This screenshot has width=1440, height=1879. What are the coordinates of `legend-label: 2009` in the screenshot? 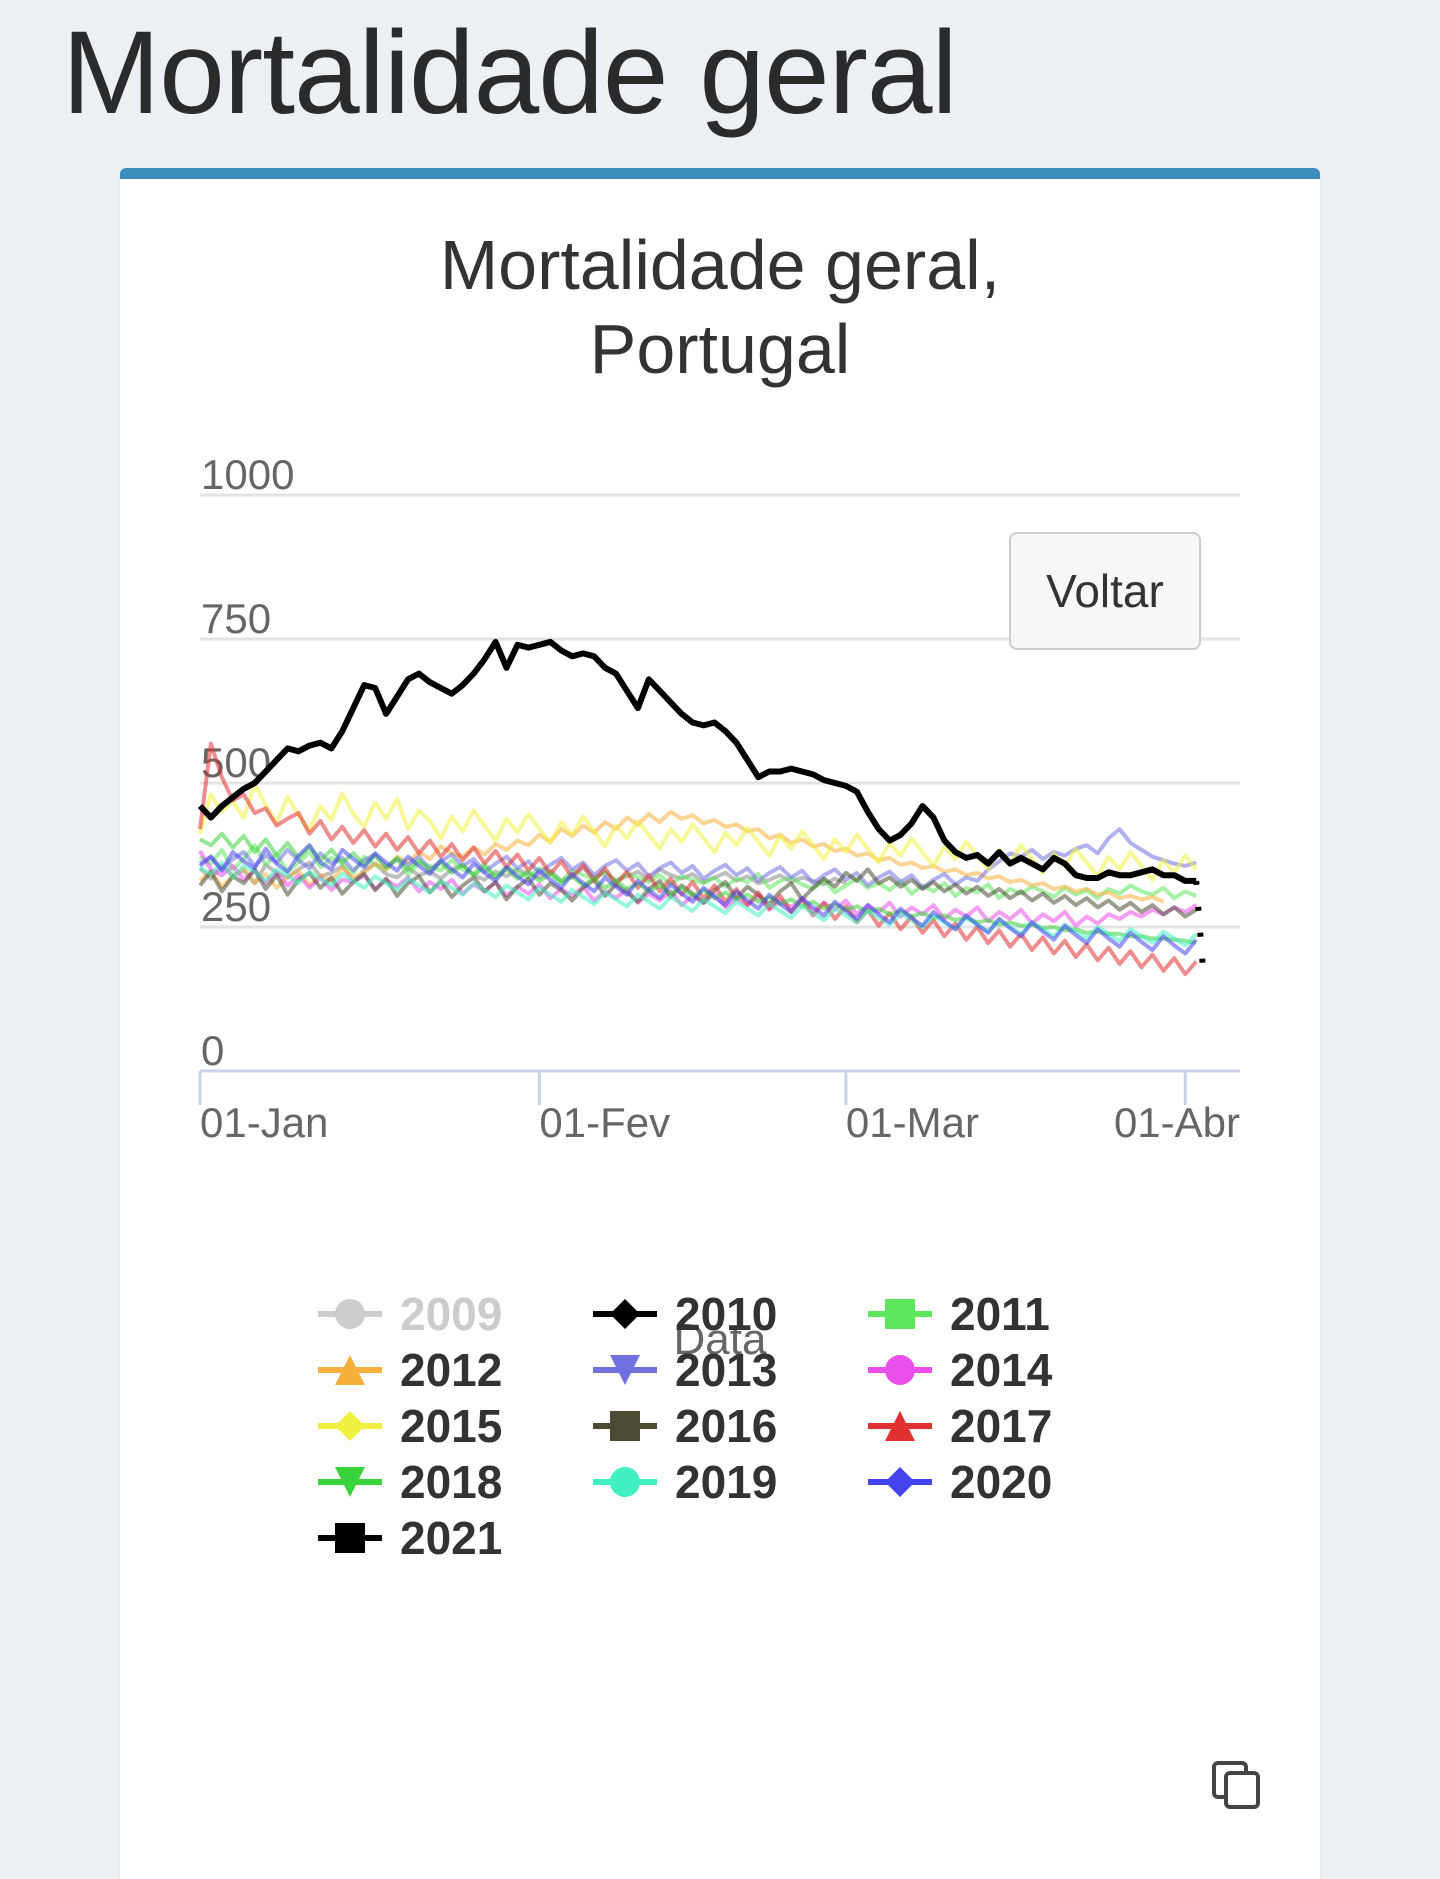 It's located at (451, 1314).